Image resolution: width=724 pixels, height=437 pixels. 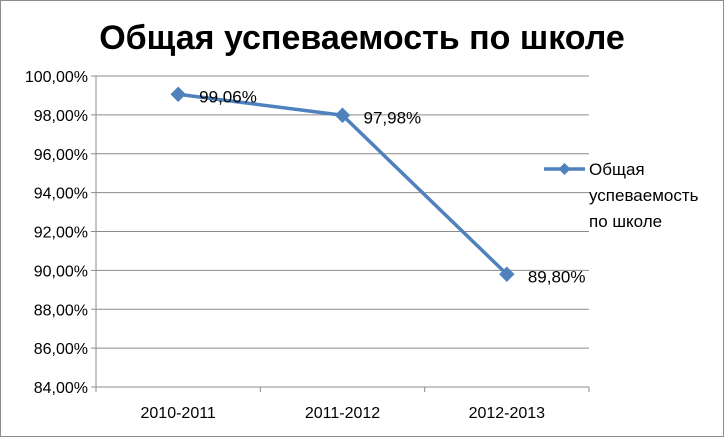 I want to click on chart-title: Общая успеваемость по школе, so click(x=362, y=38).